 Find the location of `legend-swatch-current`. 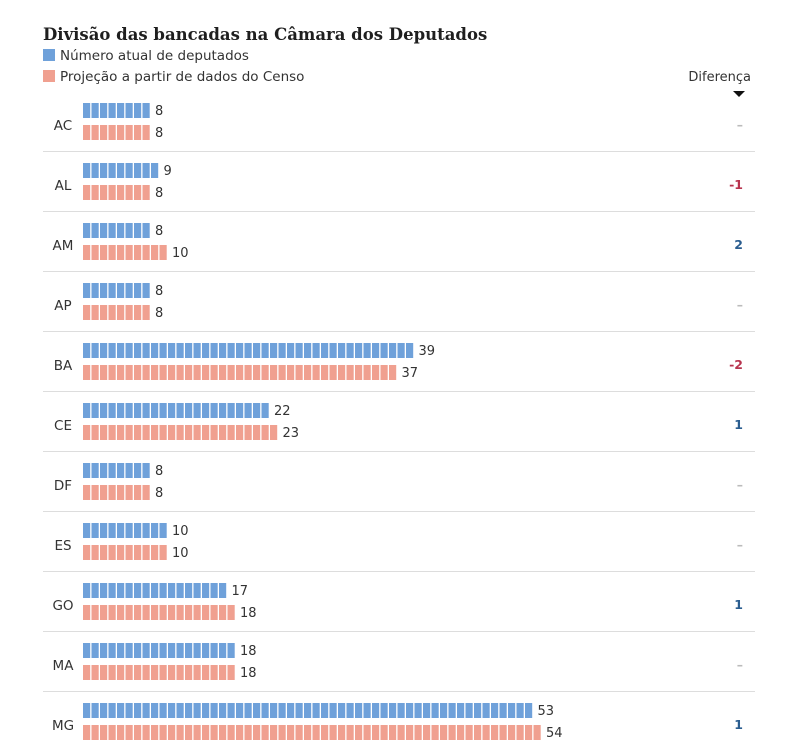

legend-swatch-current is located at coordinates (49, 55).